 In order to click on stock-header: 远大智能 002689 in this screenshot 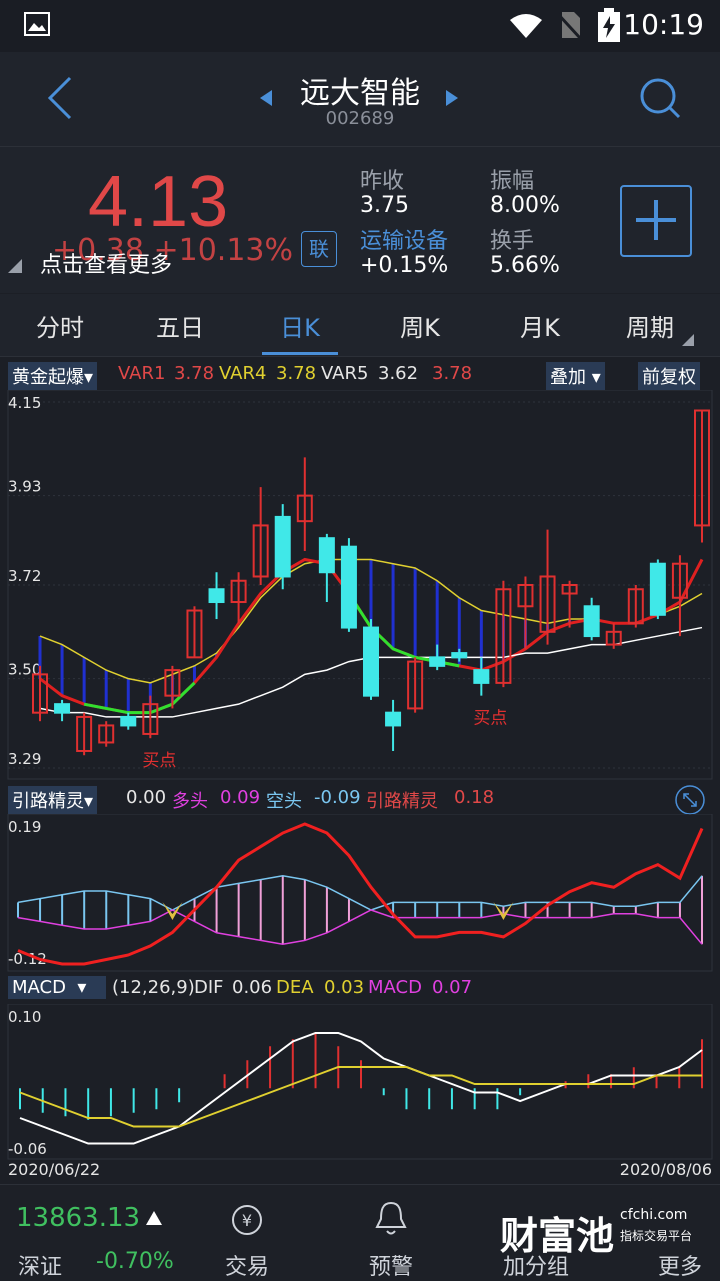, I will do `click(360, 99)`.